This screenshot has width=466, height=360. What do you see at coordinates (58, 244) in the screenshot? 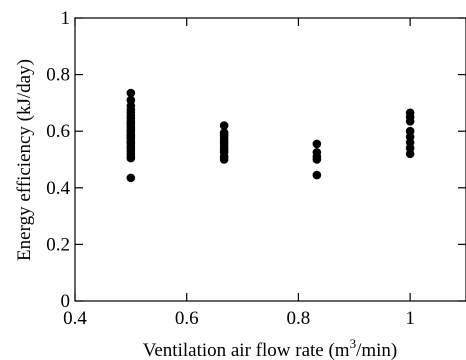
I see `y-tick-label: 0.2` at bounding box center [58, 244].